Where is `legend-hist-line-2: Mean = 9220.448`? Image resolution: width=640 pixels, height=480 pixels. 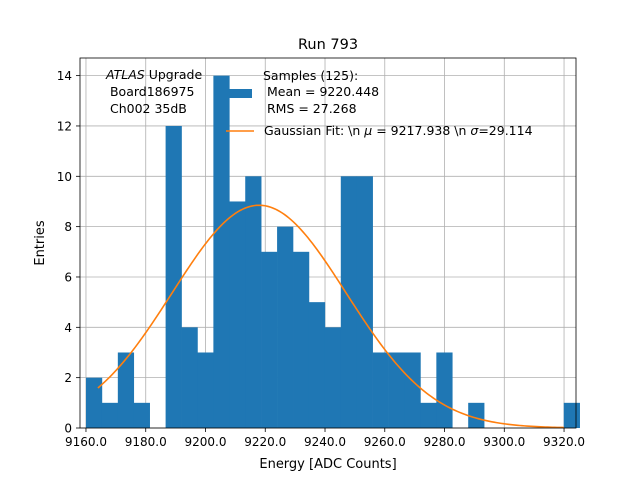 legend-hist-line-2: Mean = 9220.448 is located at coordinates (321, 91).